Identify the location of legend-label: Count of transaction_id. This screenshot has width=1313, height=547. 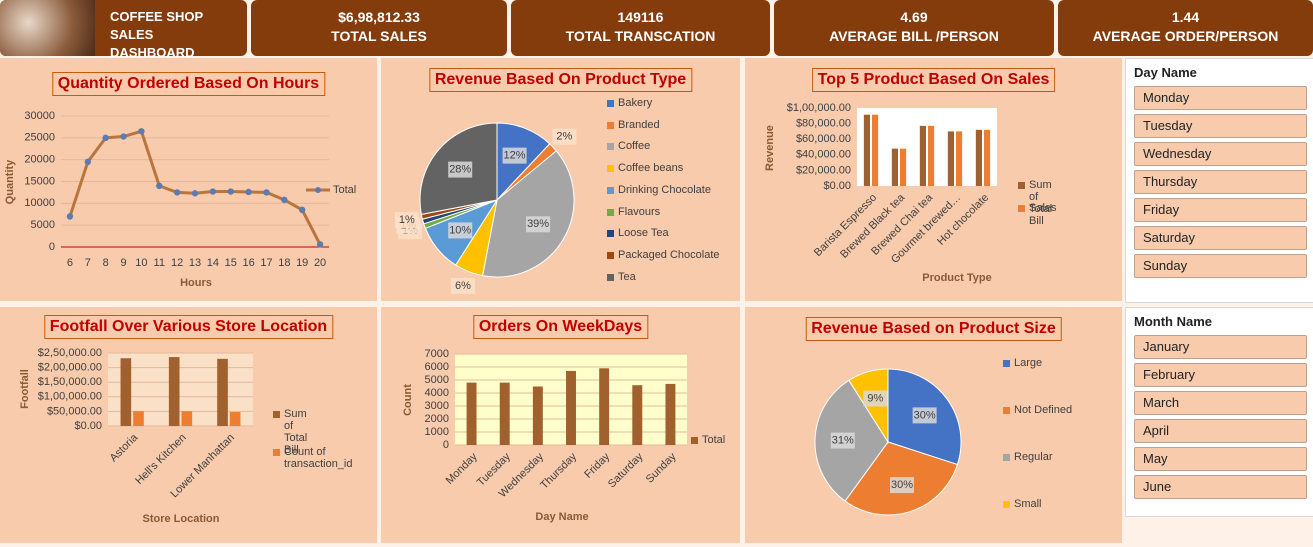
(318, 458).